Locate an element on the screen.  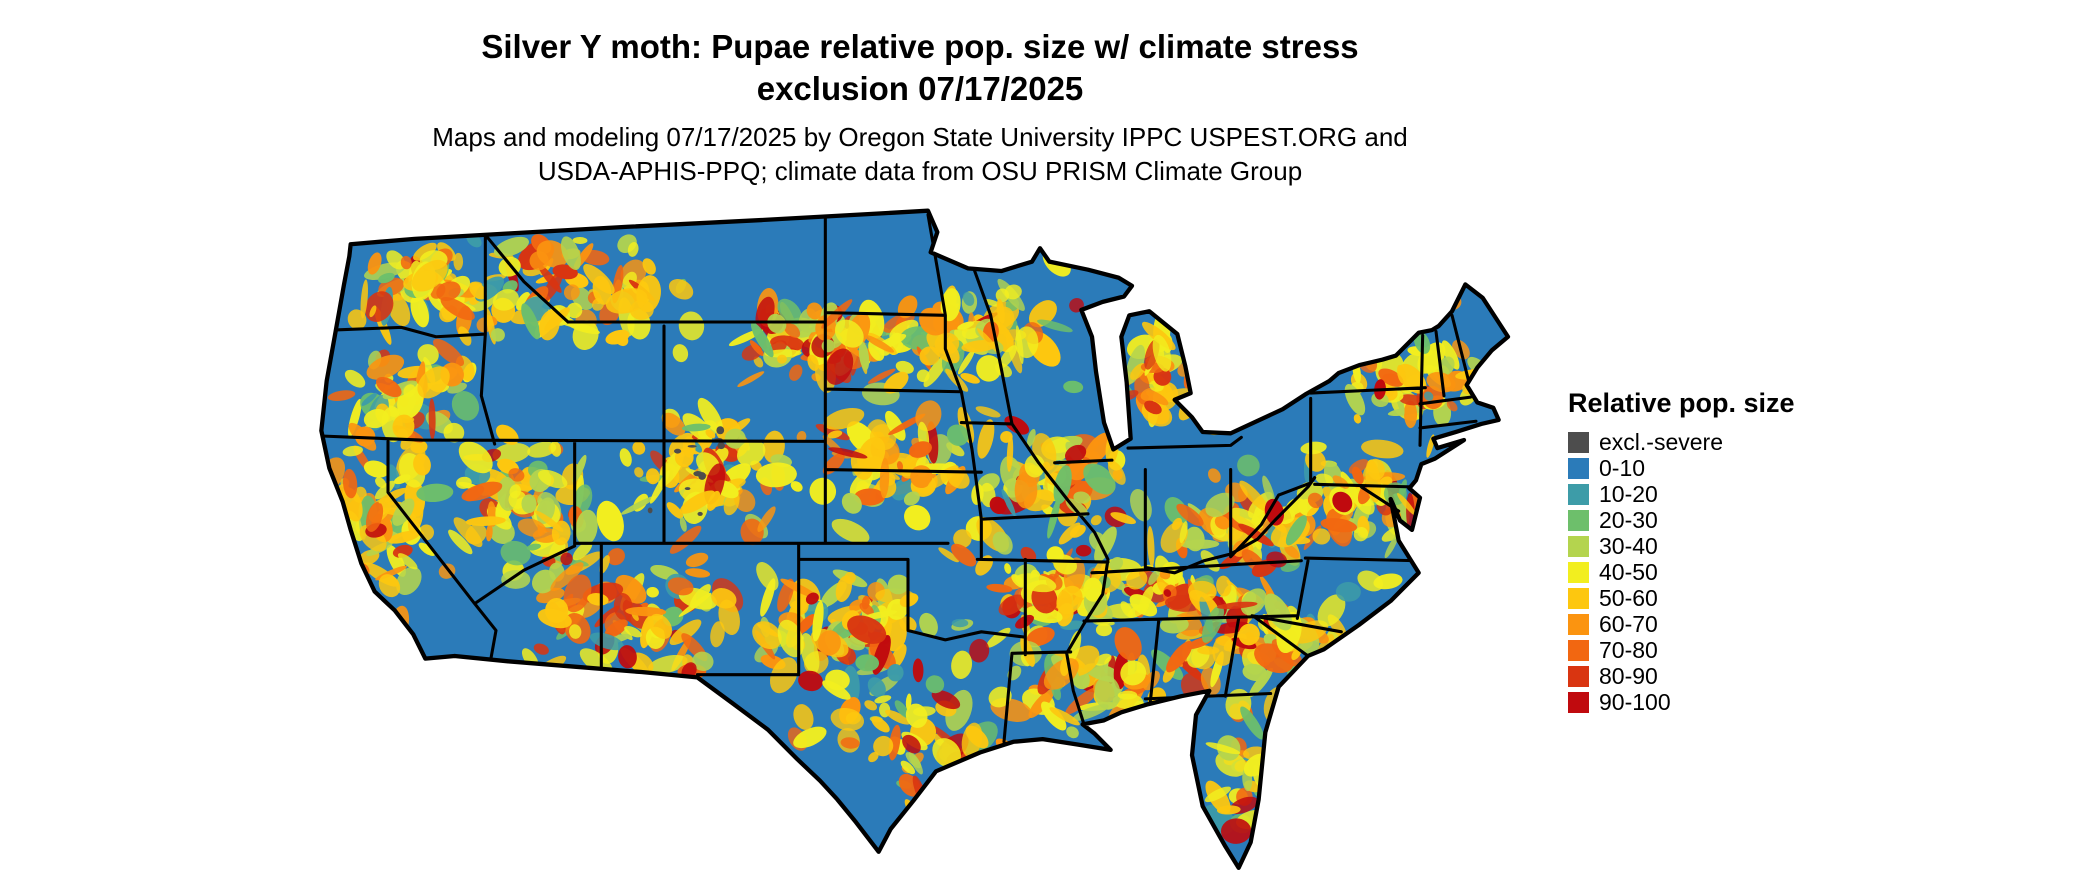
legend-swatch is located at coordinates (1578, 442).